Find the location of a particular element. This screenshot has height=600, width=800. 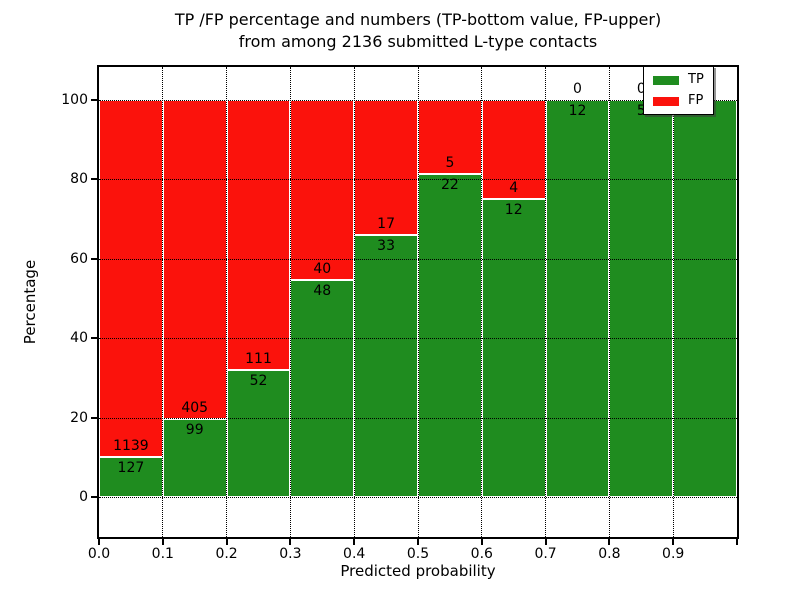

legend: TP FP is located at coordinates (678, 90).